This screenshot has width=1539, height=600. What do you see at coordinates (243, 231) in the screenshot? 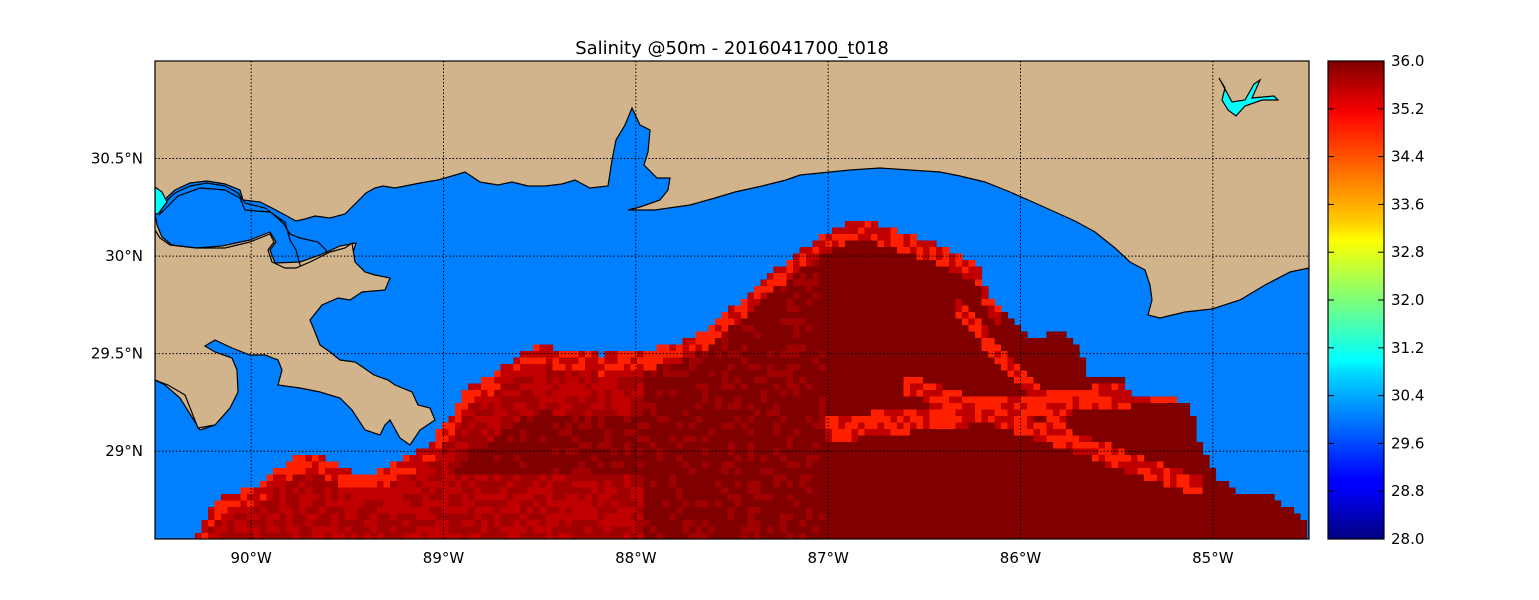
I see `lake-pontchartrain` at bounding box center [243, 231].